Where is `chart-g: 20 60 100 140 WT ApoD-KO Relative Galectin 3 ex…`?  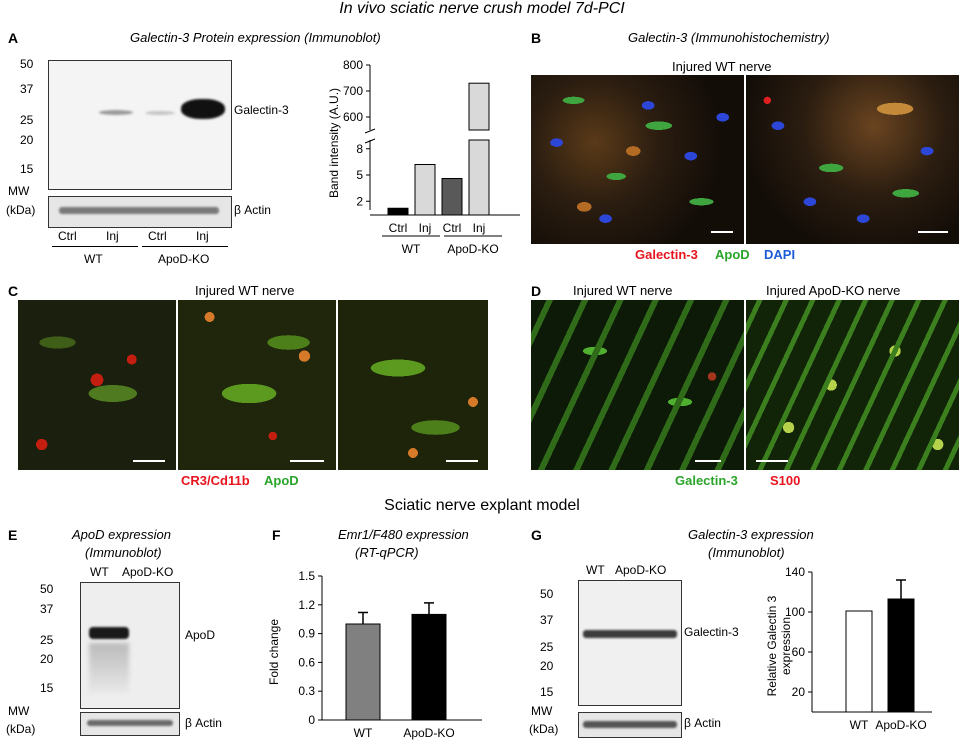 chart-g: 20 60 100 140 WT ApoD-KO Relative Galectin 3 ex… is located at coordinates (848, 649).